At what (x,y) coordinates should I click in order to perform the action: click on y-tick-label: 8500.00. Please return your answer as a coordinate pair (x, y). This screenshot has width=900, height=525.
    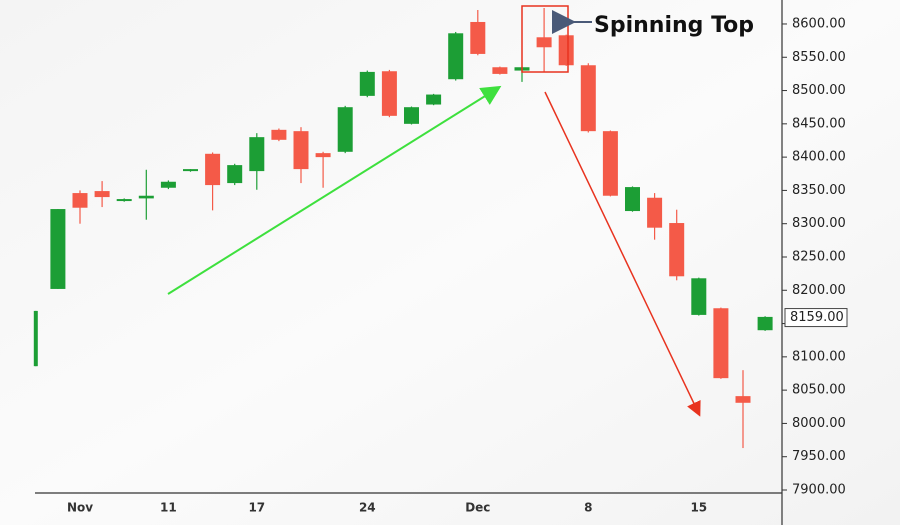
    Looking at the image, I should click on (819, 90).